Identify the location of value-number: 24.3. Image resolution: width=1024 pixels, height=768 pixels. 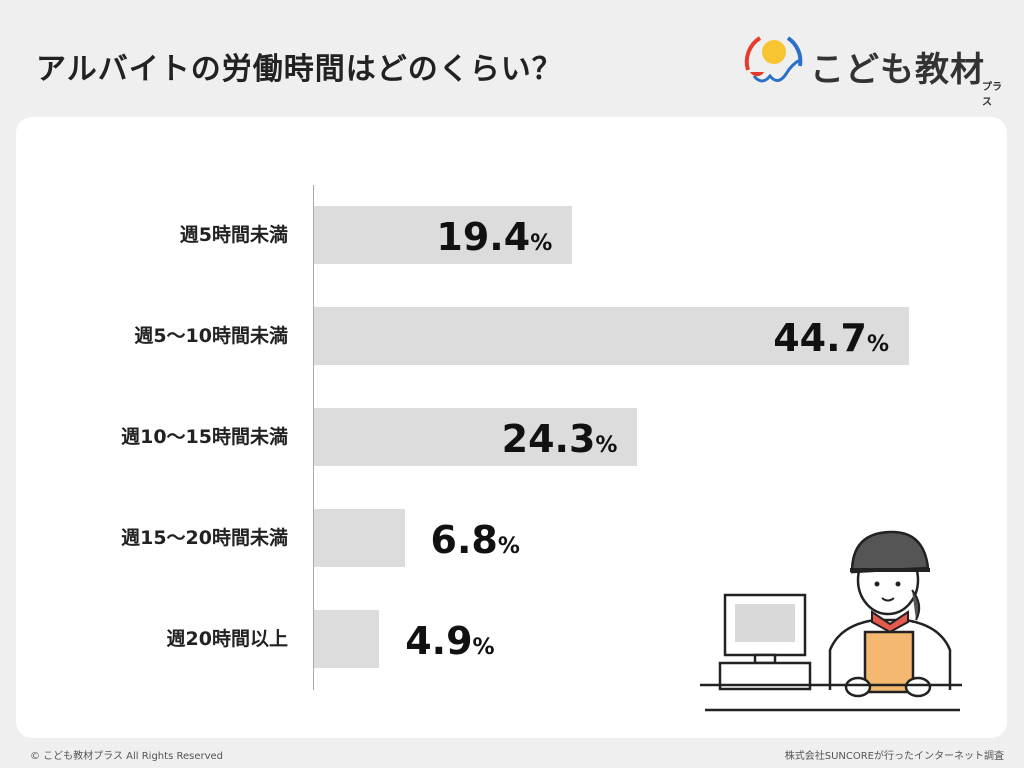
(548, 439).